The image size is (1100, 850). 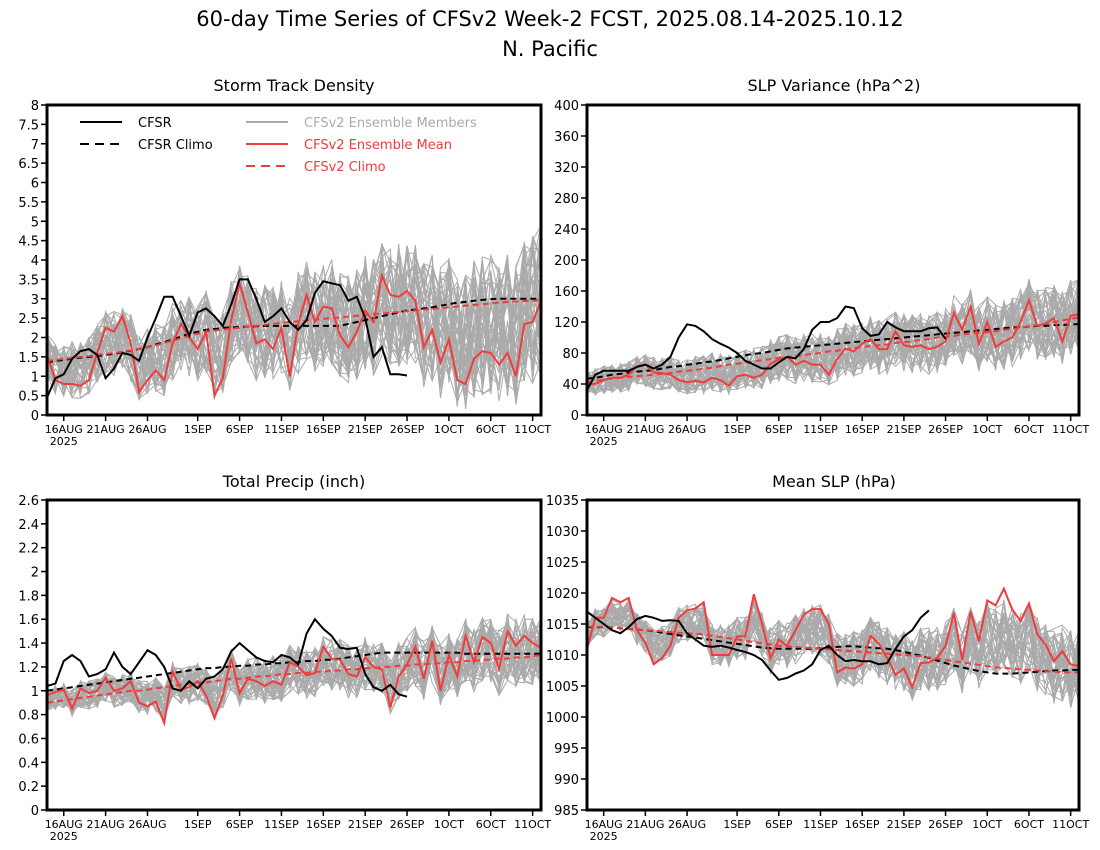 What do you see at coordinates (28, 716) in the screenshot?
I see `y-tick-label: 0.8` at bounding box center [28, 716].